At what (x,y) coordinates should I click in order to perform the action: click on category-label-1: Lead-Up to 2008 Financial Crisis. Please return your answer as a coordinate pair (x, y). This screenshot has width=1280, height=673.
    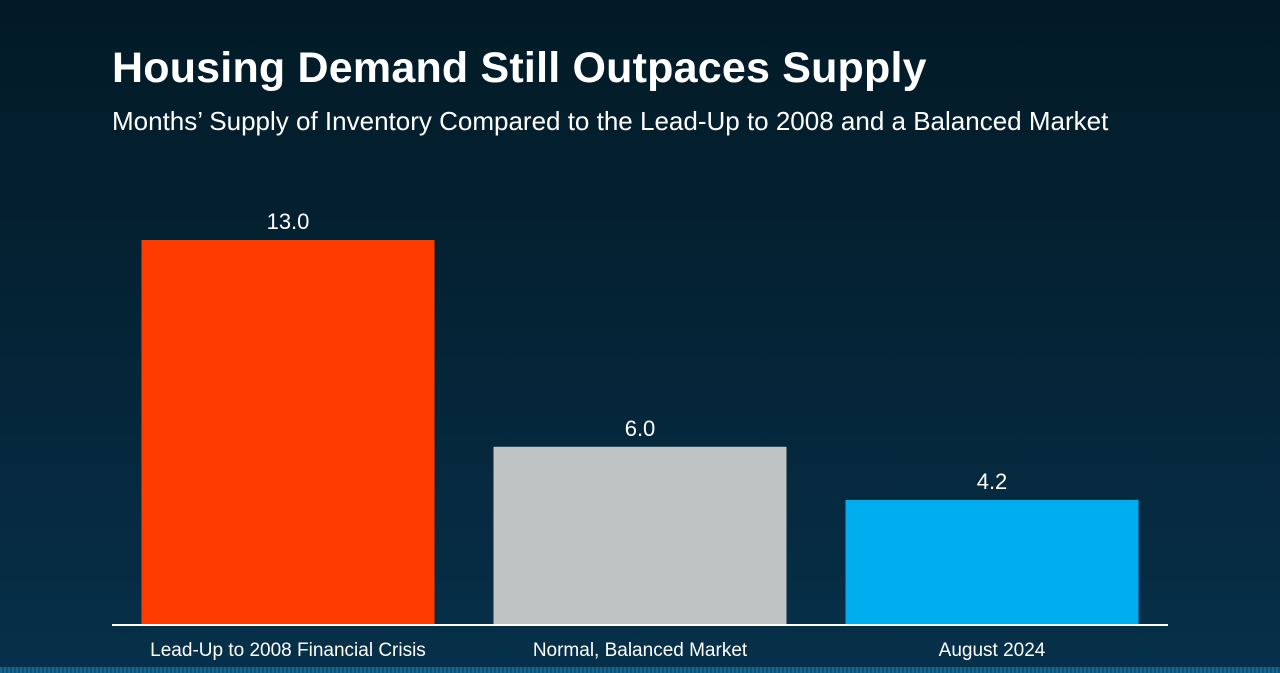
    Looking at the image, I should click on (288, 650).